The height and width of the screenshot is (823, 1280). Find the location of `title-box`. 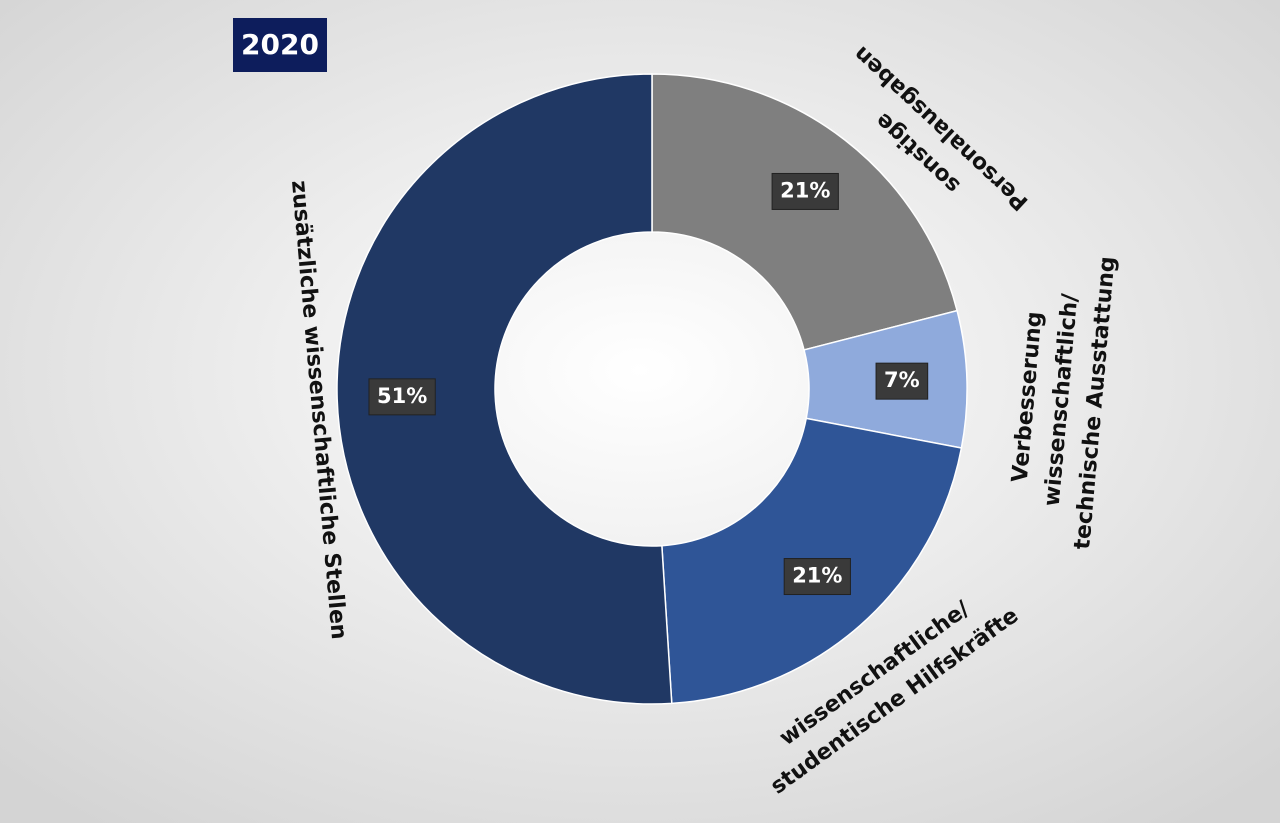

title-box is located at coordinates (280, 45).